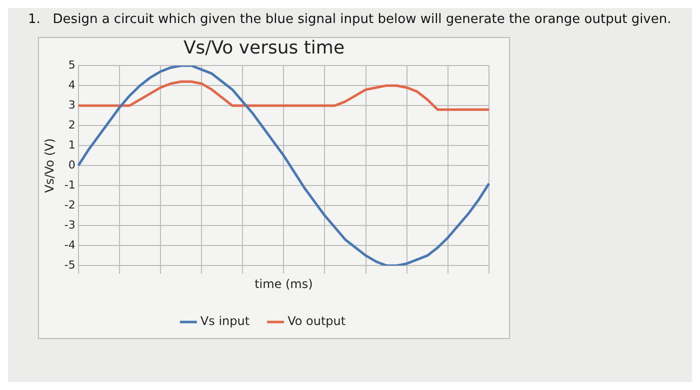 The width and height of the screenshot is (700, 390). I want to click on chart-title: Vs/Vo versus time, so click(264, 47).